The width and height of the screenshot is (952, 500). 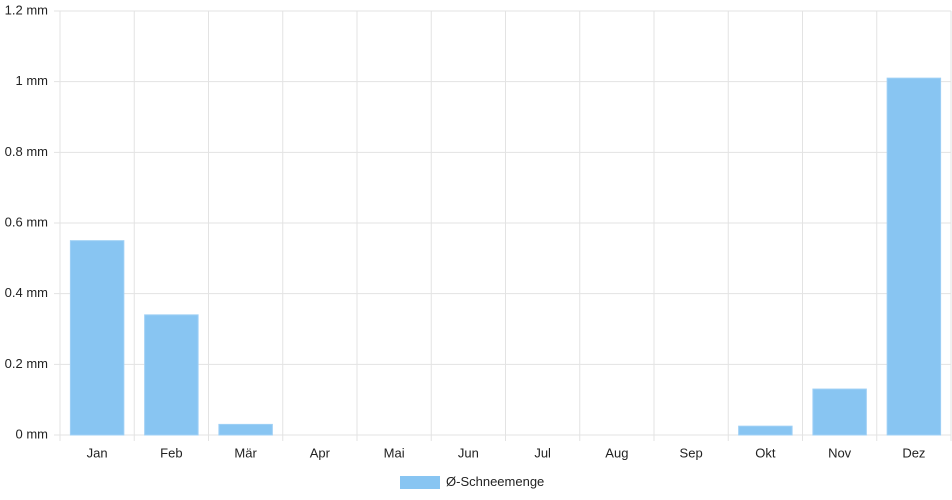 I want to click on x-tick-label: Dez, so click(x=913, y=452).